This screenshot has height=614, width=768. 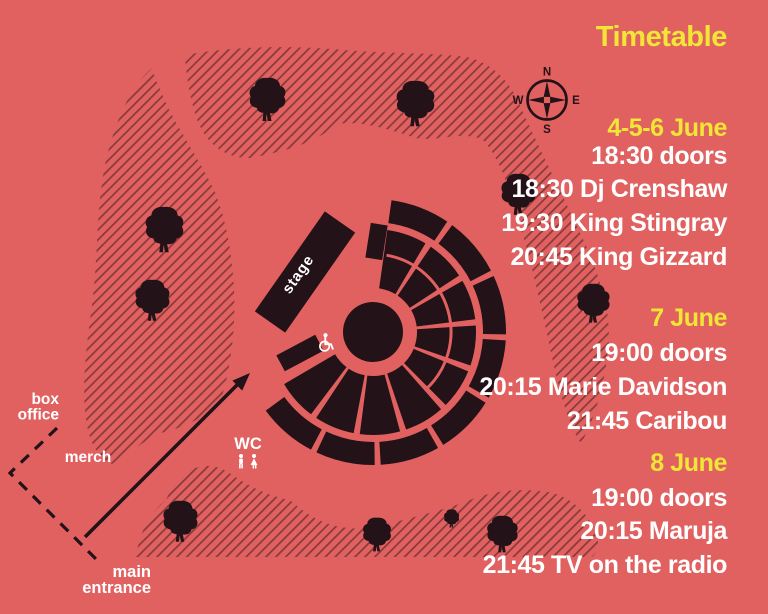 I want to click on entrance-arrow, so click(x=163, y=459).